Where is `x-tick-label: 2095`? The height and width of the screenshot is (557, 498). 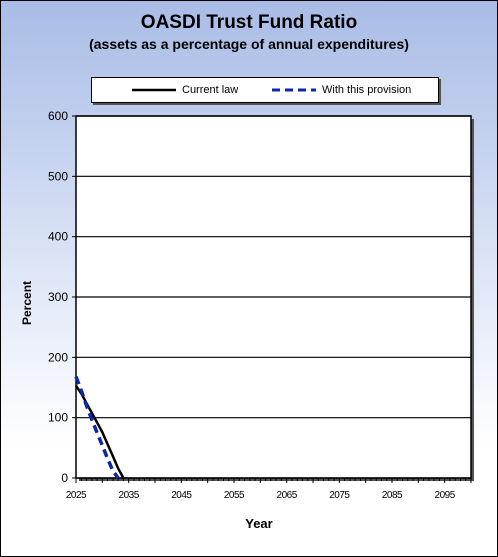 x-tick-label: 2095 is located at coordinates (445, 495).